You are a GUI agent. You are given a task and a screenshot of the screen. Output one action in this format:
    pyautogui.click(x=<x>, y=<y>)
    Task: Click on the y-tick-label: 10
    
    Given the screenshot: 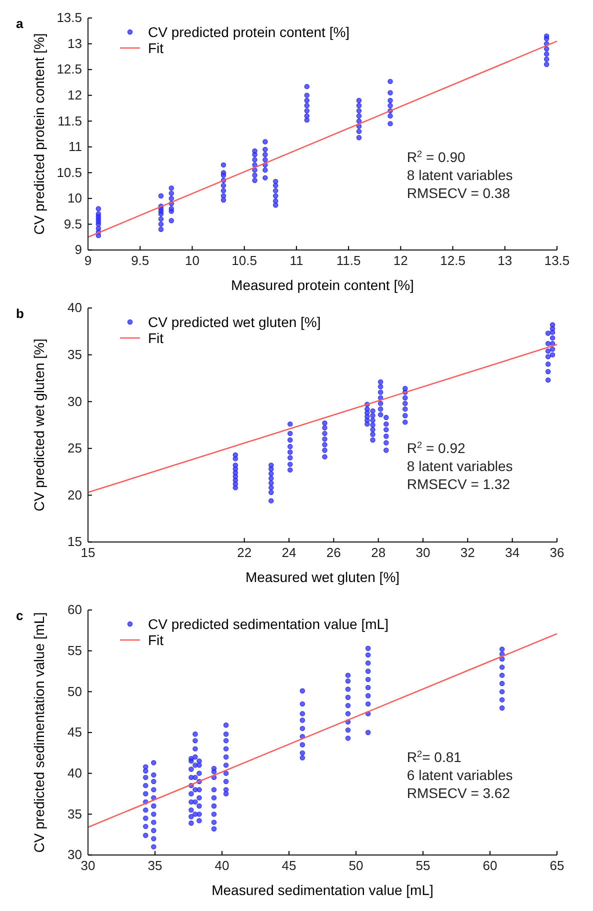 What is the action you would take?
    pyautogui.click(x=75, y=198)
    